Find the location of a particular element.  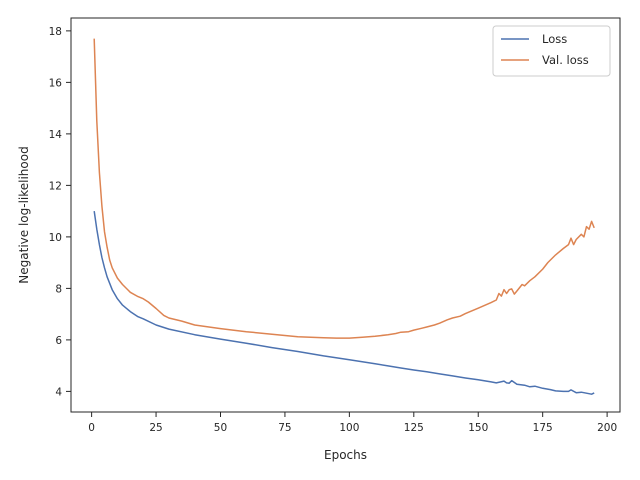

x-tick-label: 150 is located at coordinates (478, 428).